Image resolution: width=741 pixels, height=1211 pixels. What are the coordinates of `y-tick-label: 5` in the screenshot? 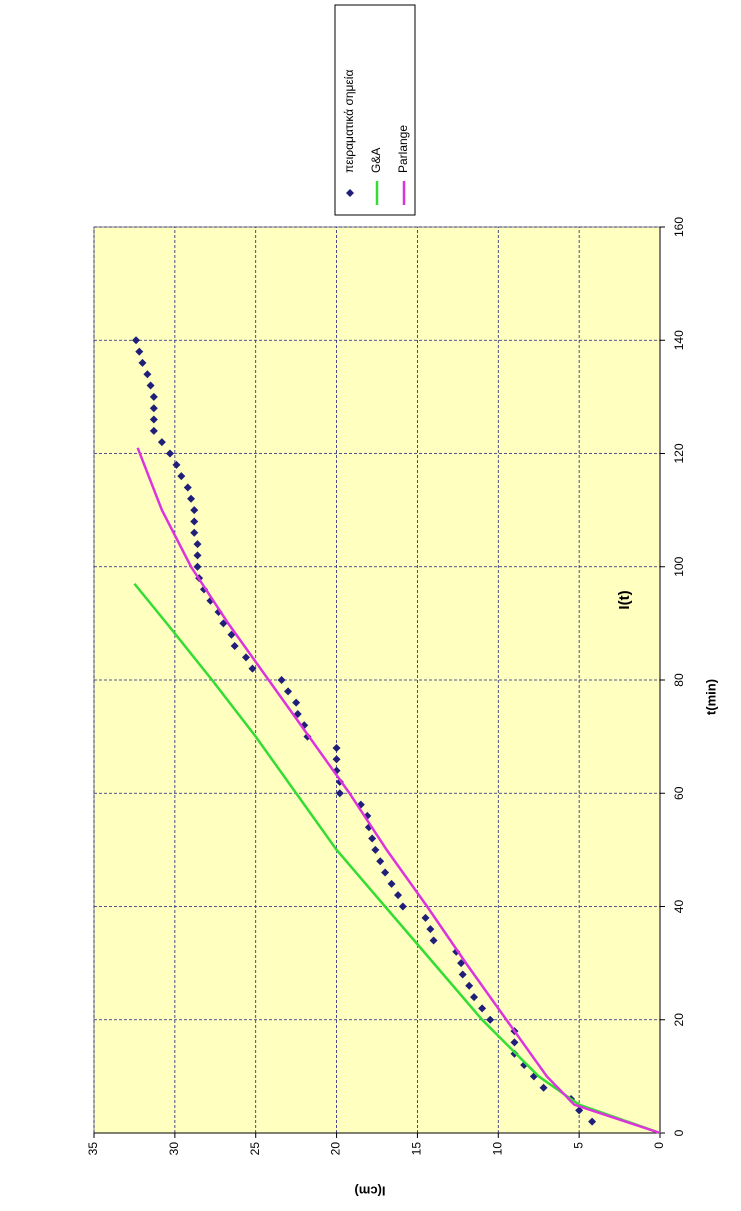 It's located at (578, 1145).